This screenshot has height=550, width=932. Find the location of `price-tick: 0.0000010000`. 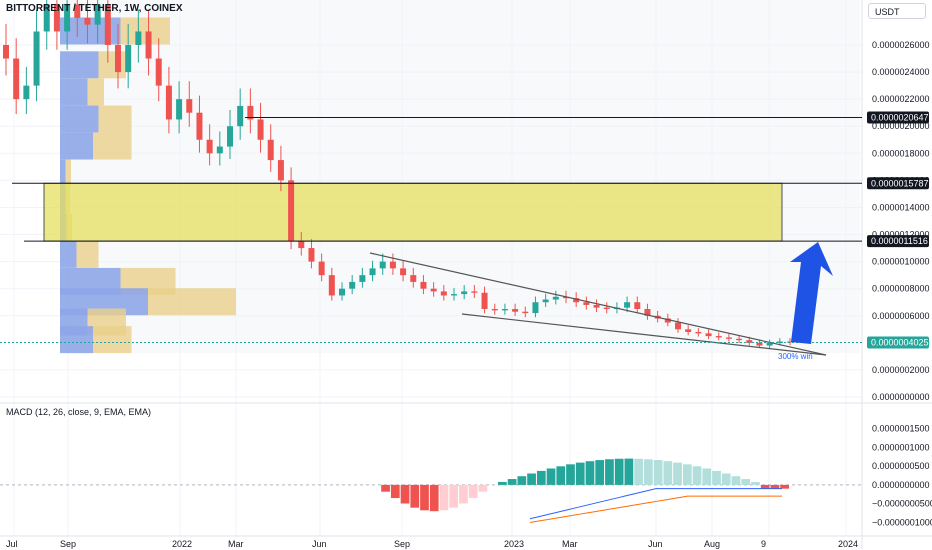

price-tick: 0.0000010000 is located at coordinates (901, 262).